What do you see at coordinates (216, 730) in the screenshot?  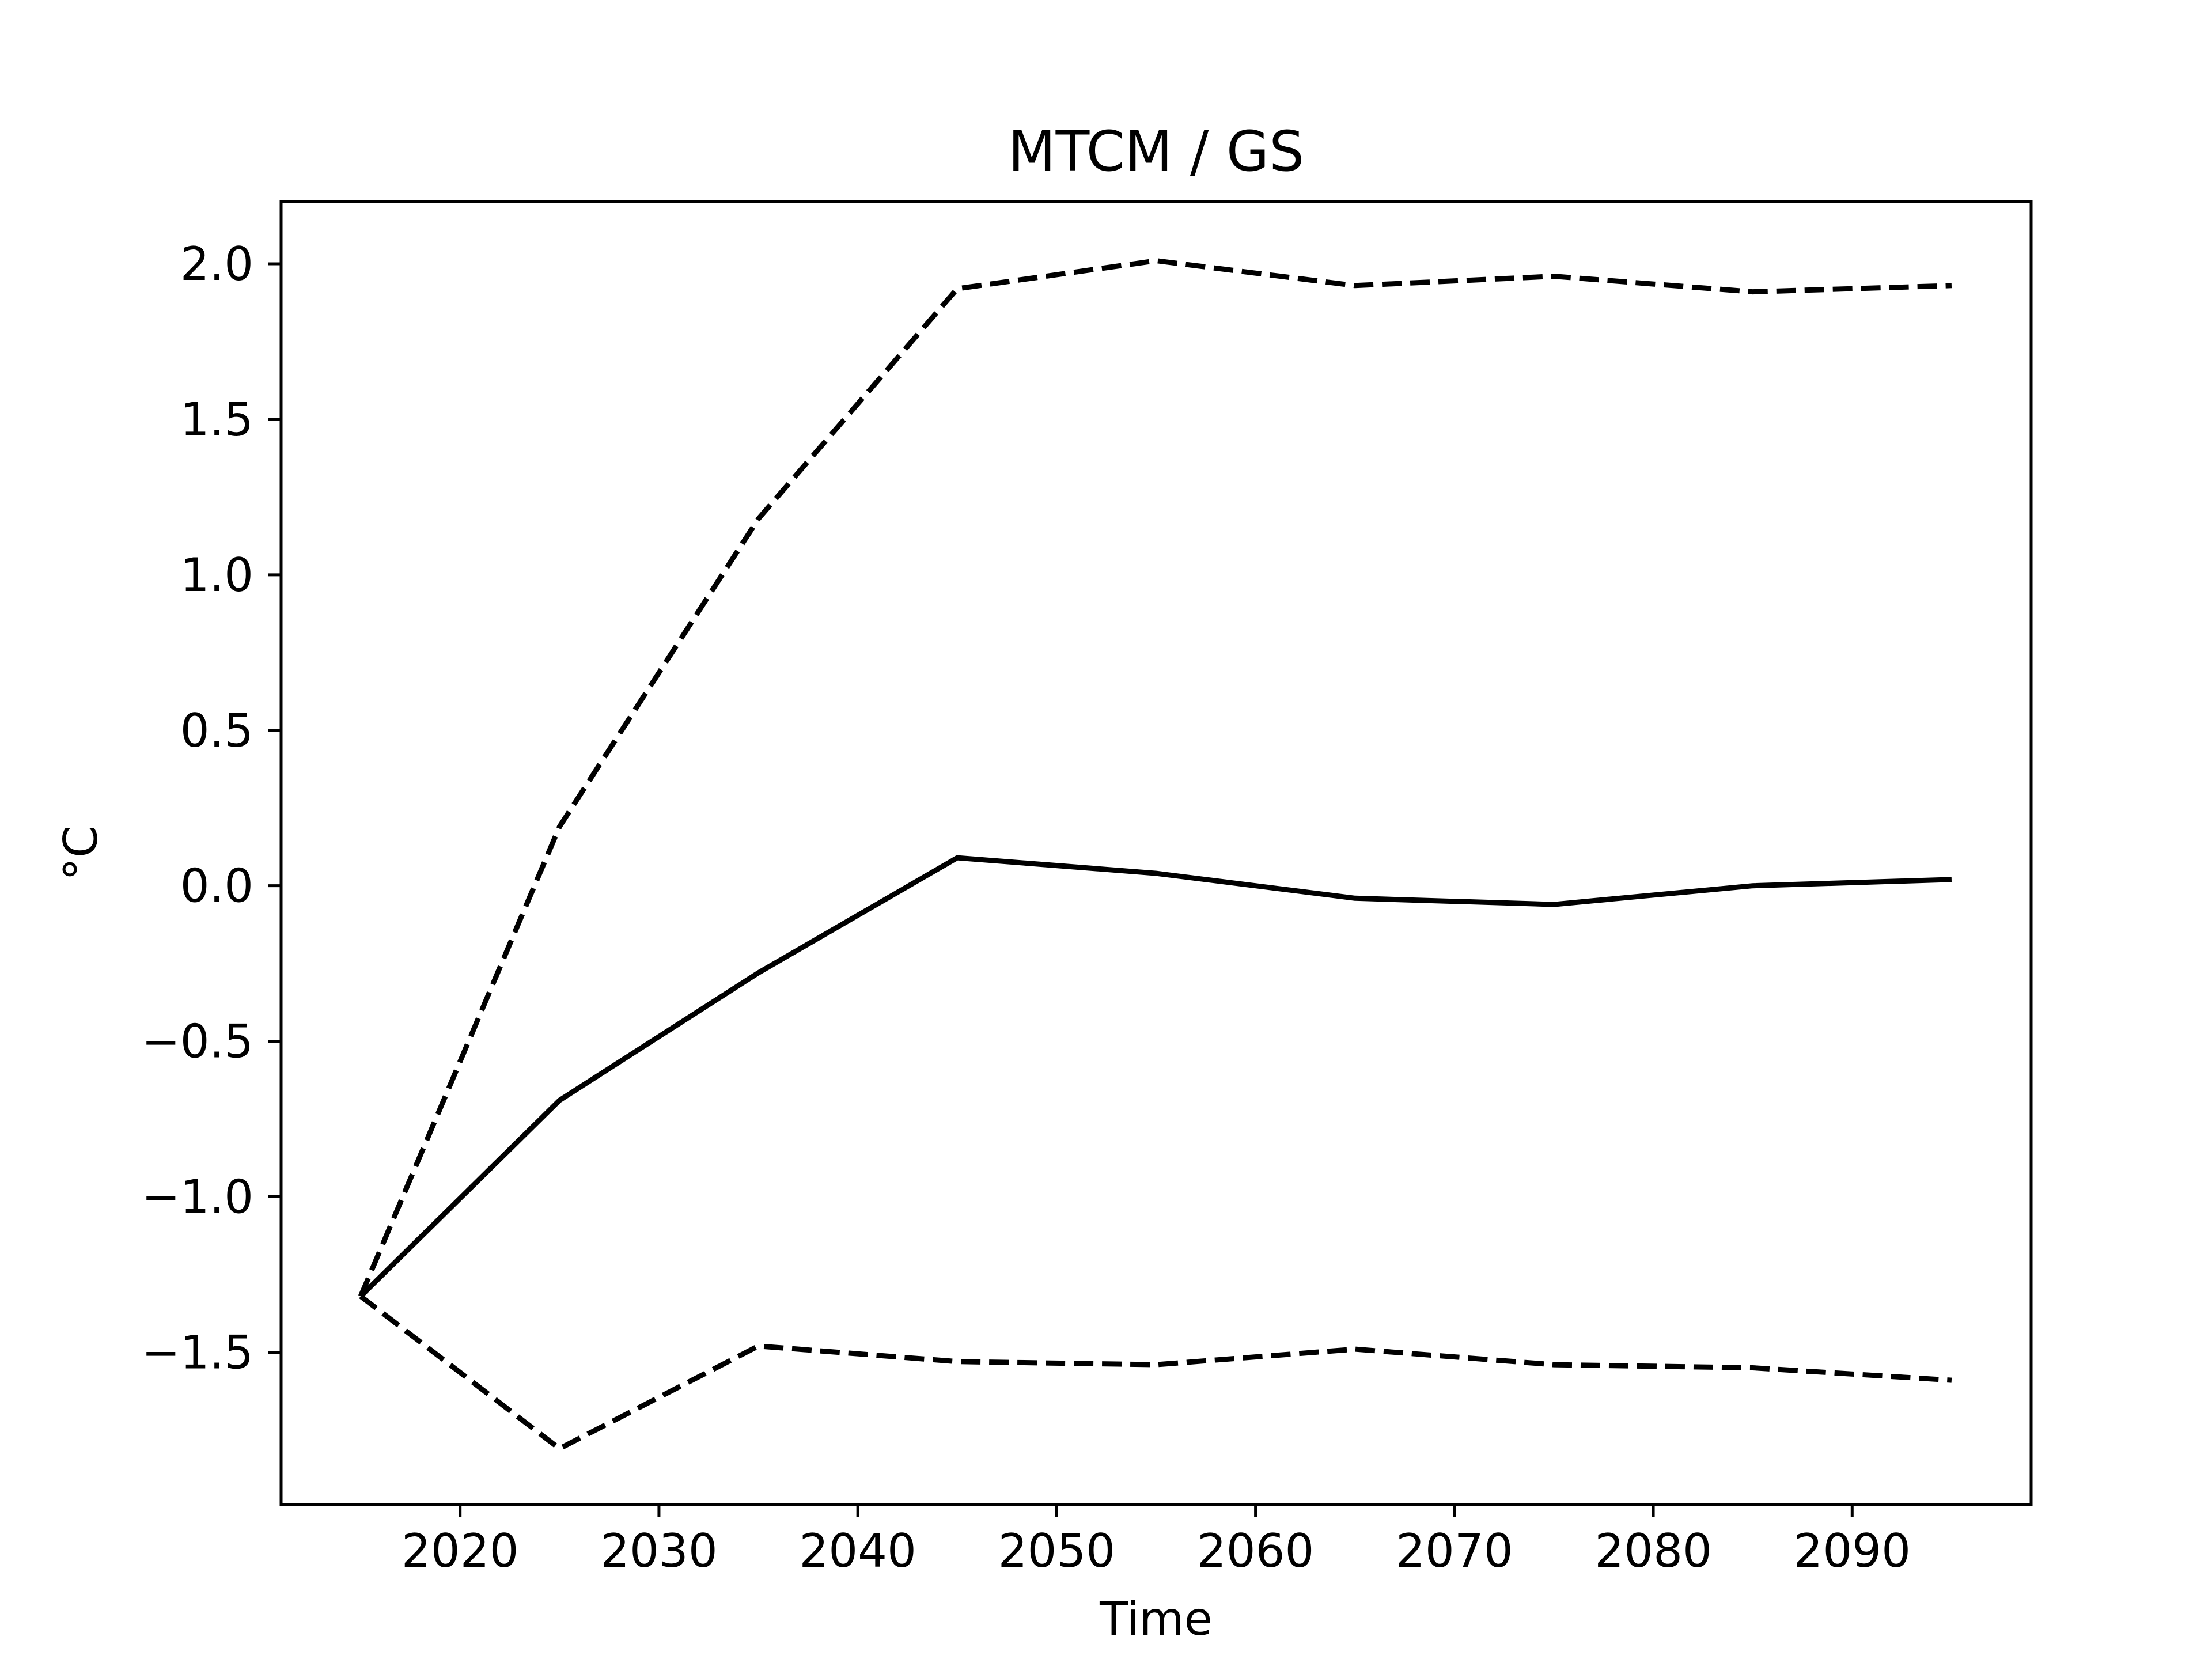 I see `y-tick-label: 0.5` at bounding box center [216, 730].